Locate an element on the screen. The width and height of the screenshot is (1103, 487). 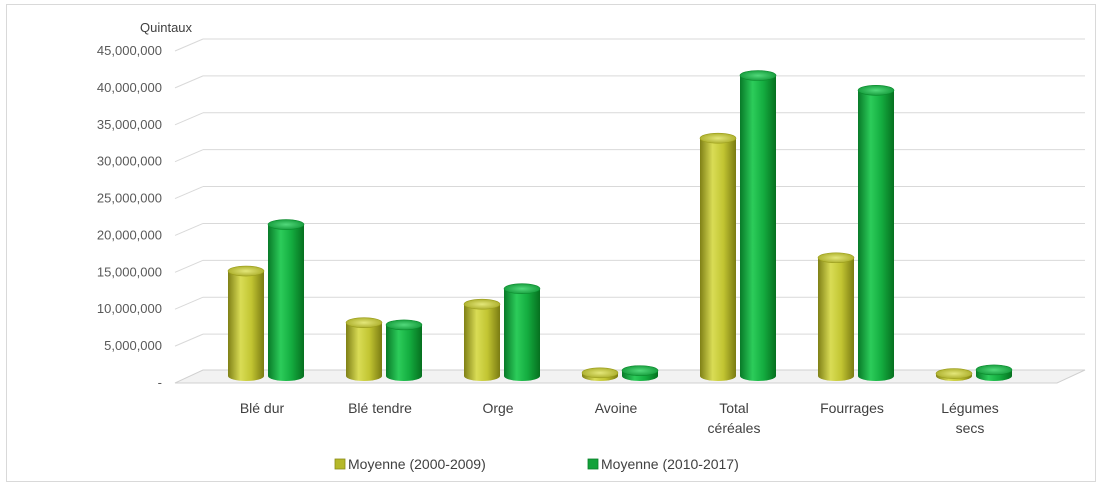
x-category-label: Avoine is located at coordinates (616, 408).